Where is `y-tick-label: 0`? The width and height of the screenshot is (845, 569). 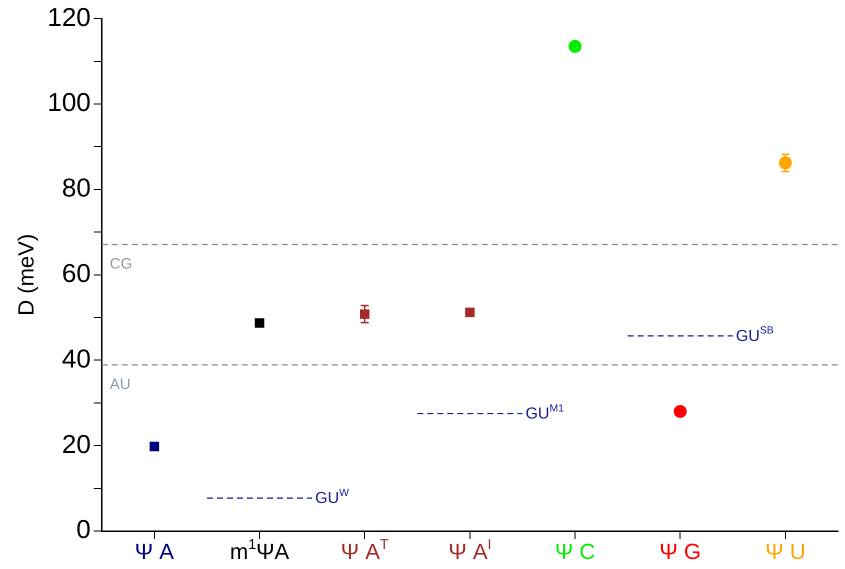
y-tick-label: 0 is located at coordinates (83, 529).